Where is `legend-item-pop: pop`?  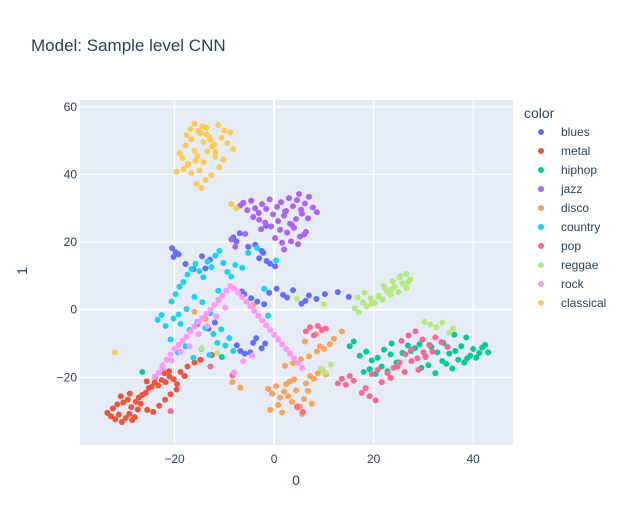
legend-item-pop: pop is located at coordinates (559, 246).